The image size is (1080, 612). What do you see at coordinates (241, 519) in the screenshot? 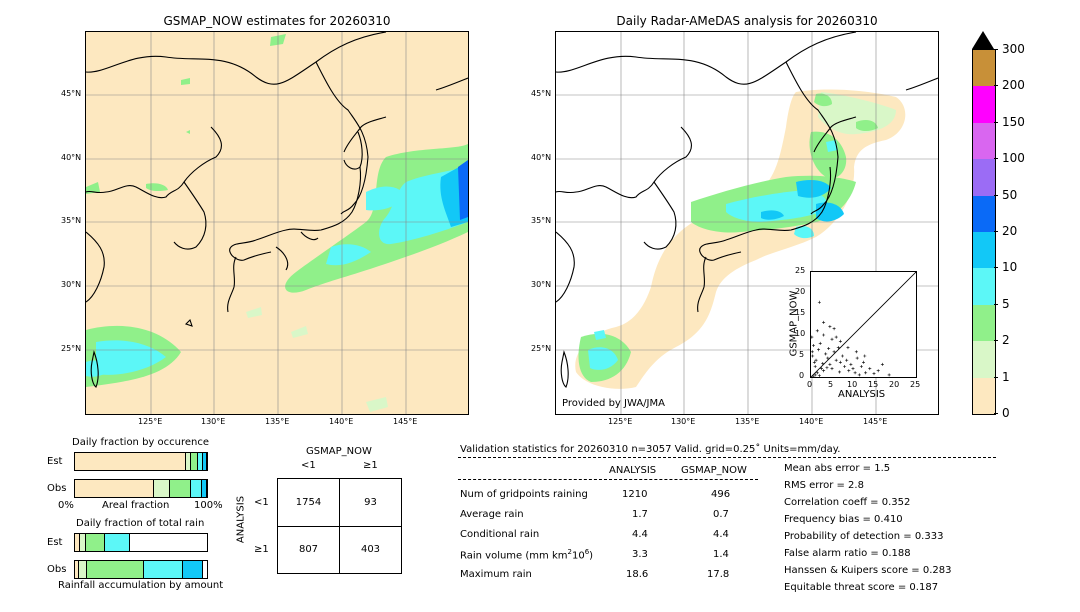
I see `contingency-side-label: ANALYSIS` at bounding box center [241, 519].